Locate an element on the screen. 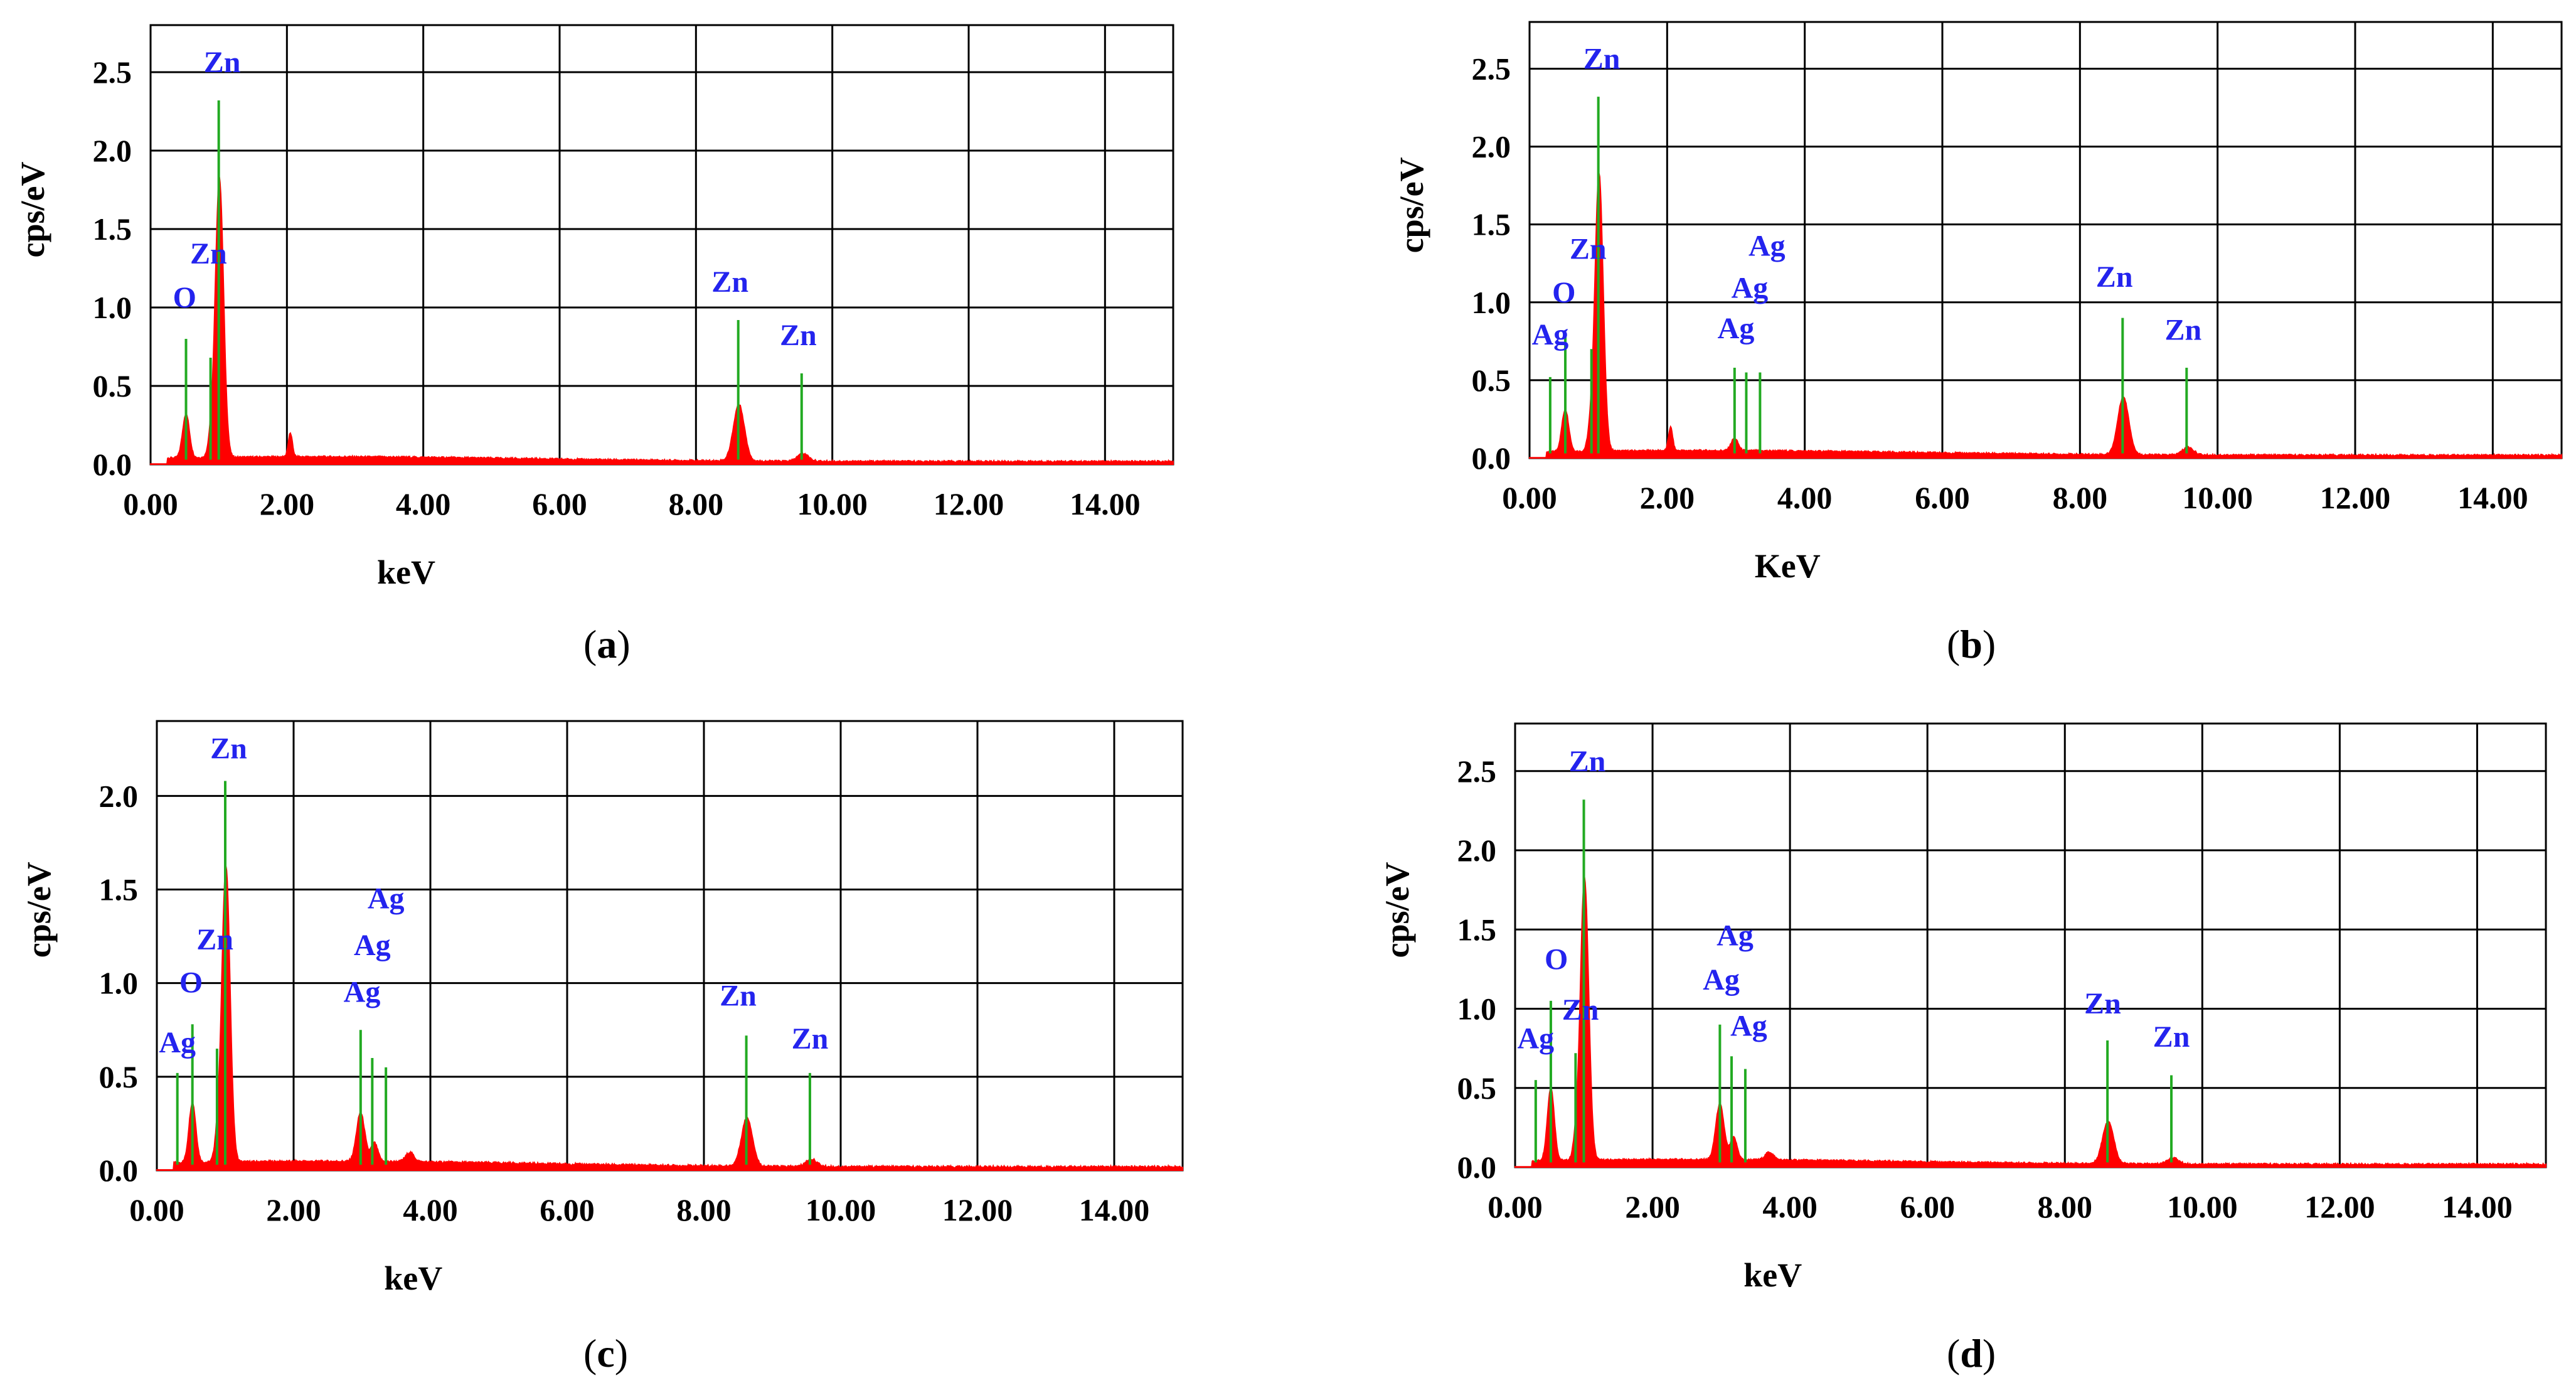 This screenshot has width=2576, height=1400. caption-c: (c) is located at coordinates (606, 1354).